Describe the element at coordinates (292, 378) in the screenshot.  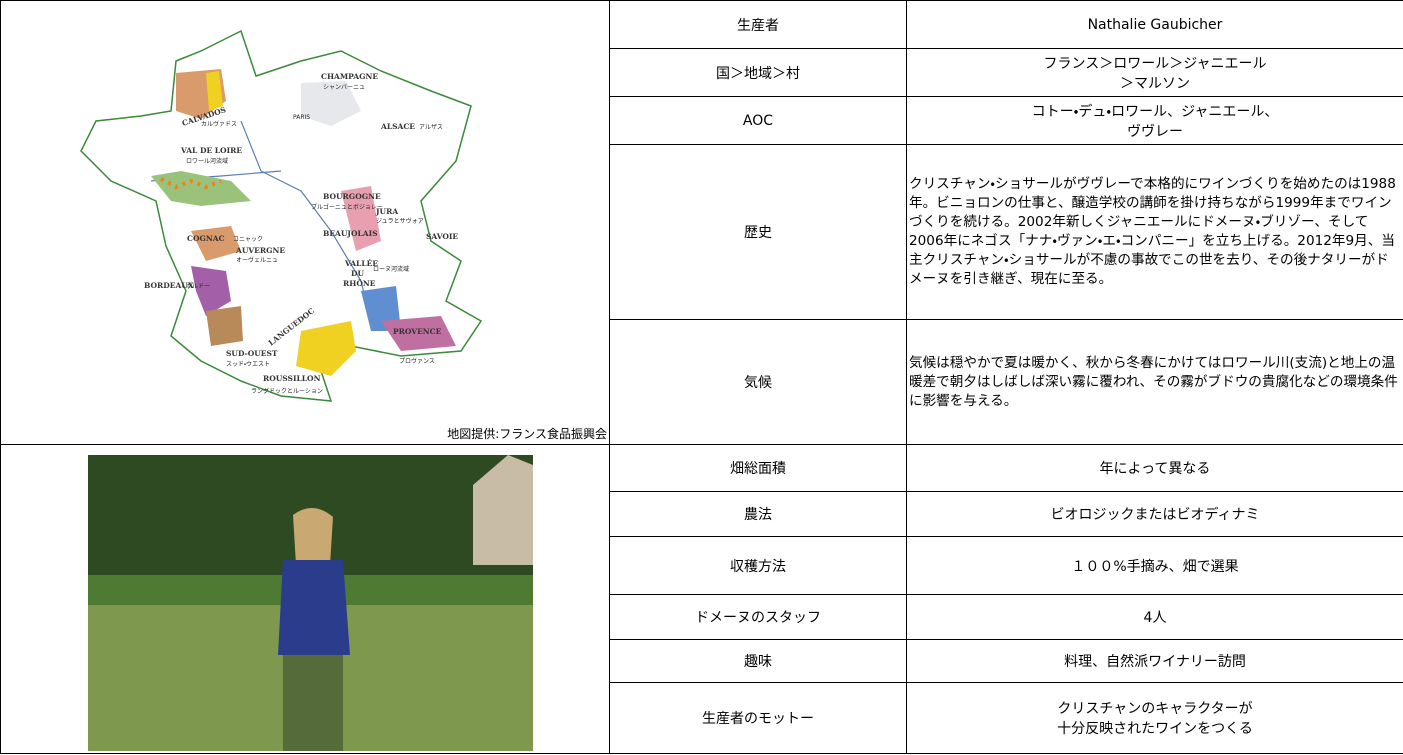
I see `map-label: ROUSSILLON` at that location.